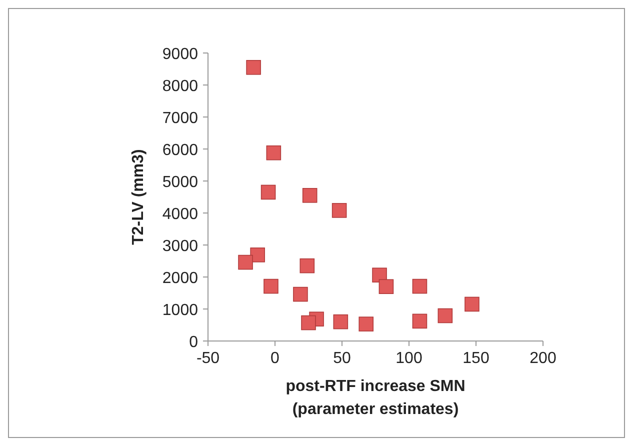 Image resolution: width=633 pixels, height=446 pixels. I want to click on x-tick-label: 50, so click(342, 358).